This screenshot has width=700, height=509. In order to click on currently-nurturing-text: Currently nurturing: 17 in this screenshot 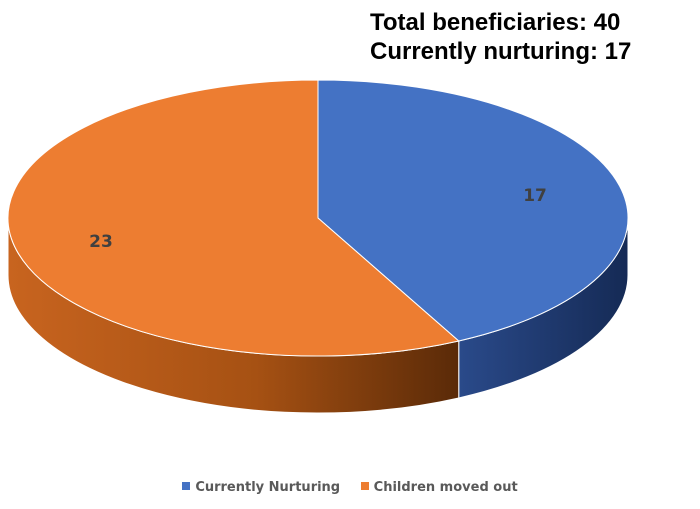, I will do `click(501, 51)`.